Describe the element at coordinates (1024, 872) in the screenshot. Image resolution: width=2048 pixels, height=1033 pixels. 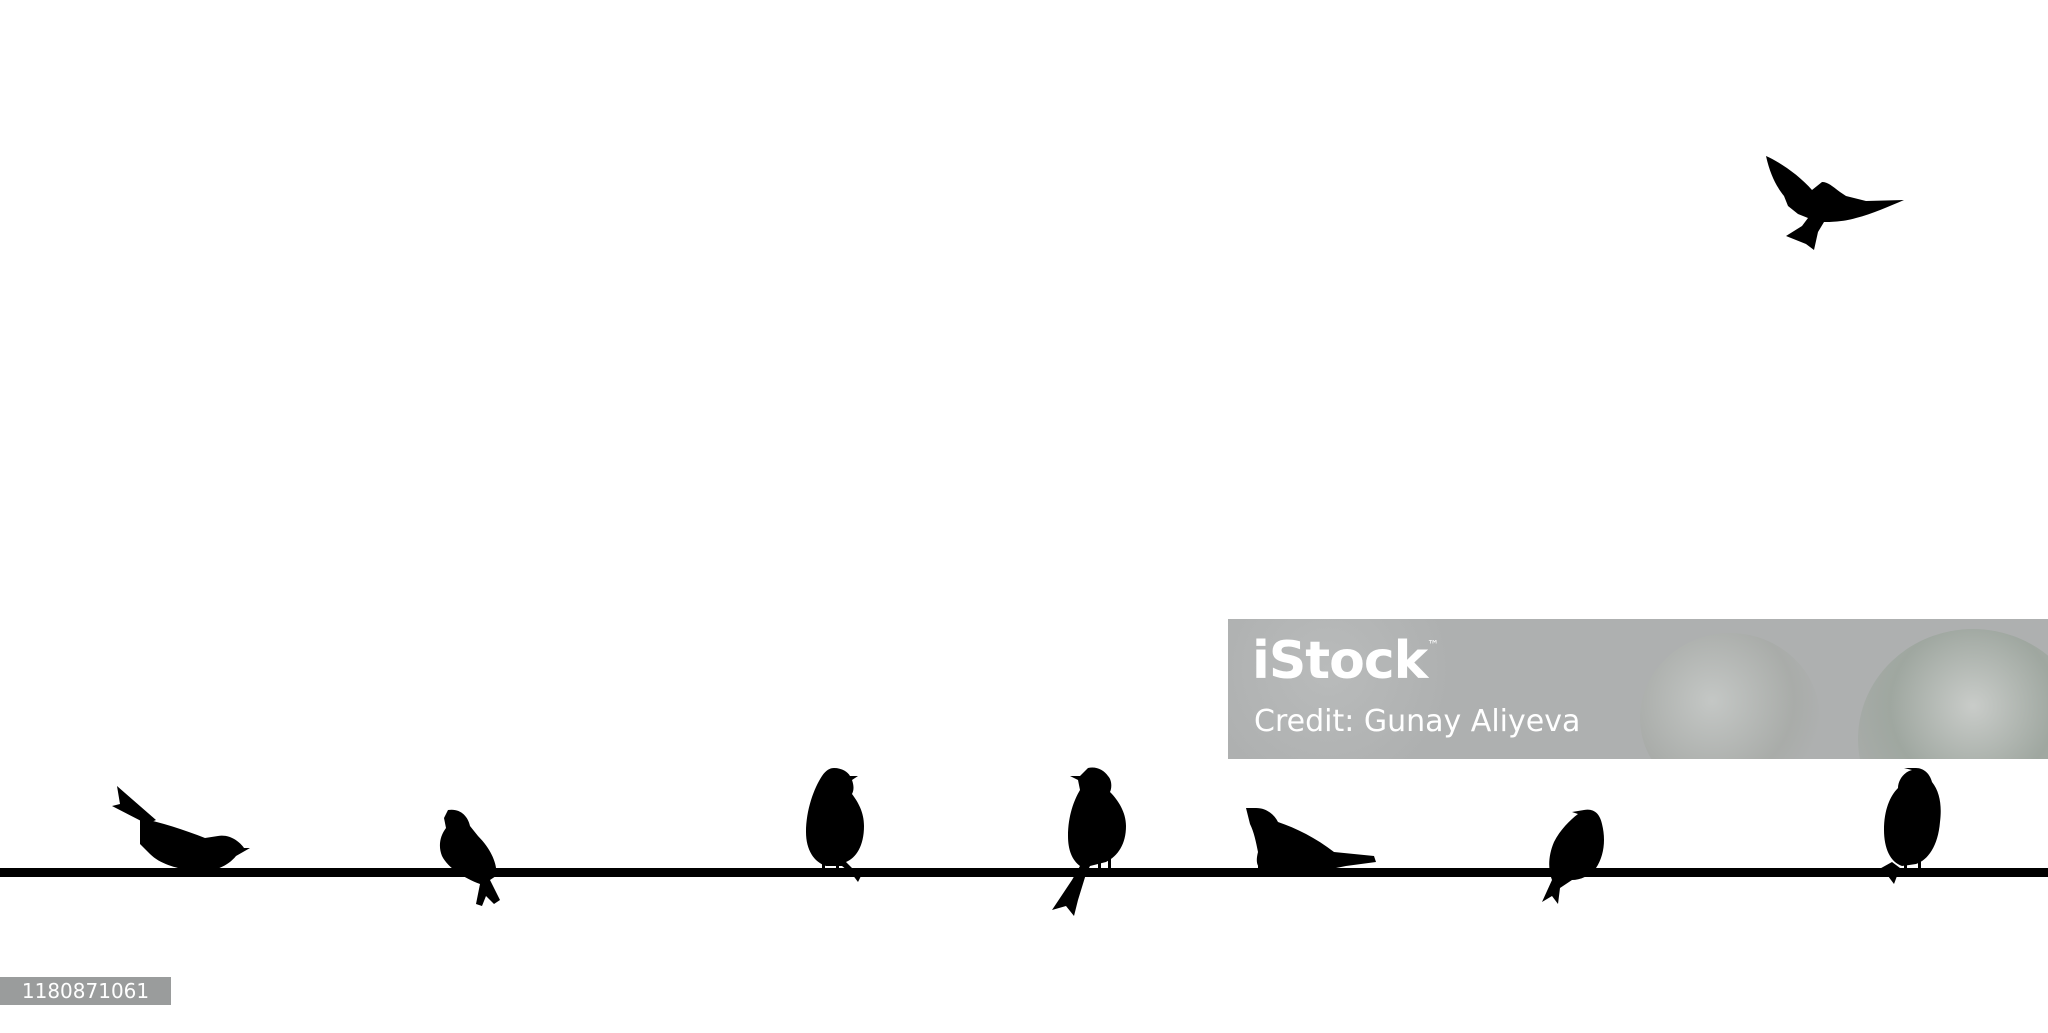
I see `power-wire` at that location.